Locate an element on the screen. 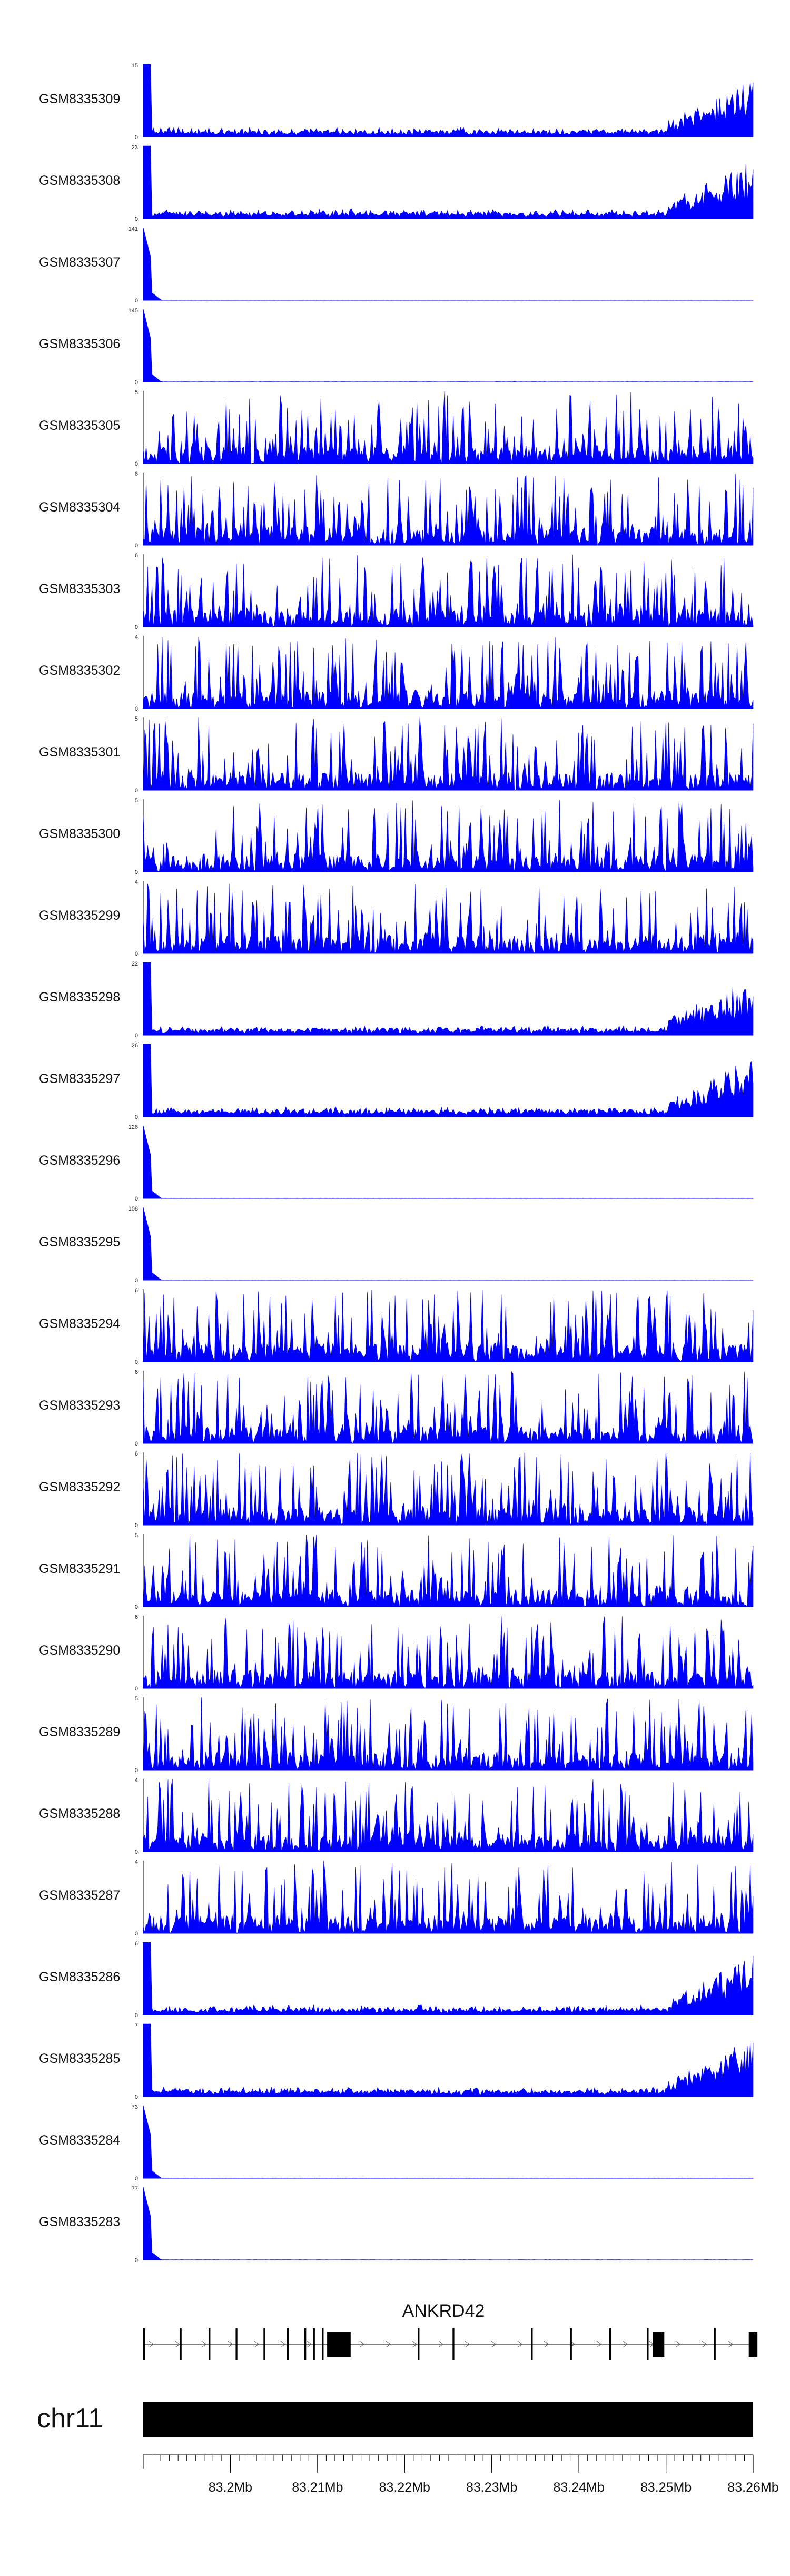 Image resolution: width=790 pixels, height=2576 pixels. axis-tick-label: 83.25Mb is located at coordinates (666, 2487).